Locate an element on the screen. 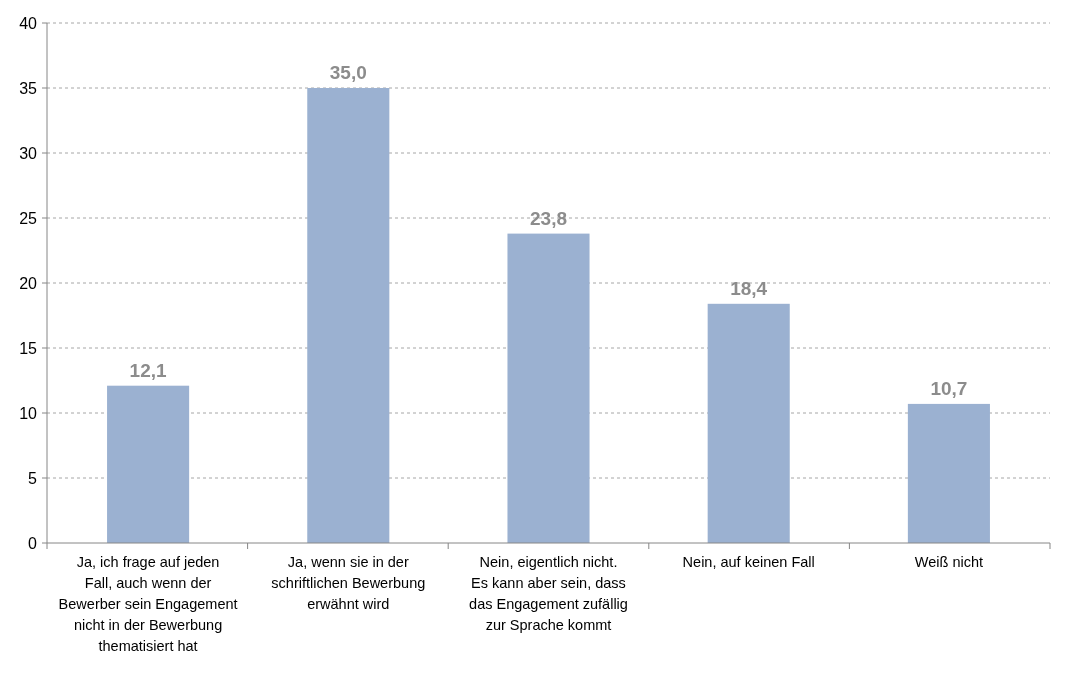 The width and height of the screenshot is (1065, 678). y-tick-label: 5 is located at coordinates (33, 478).